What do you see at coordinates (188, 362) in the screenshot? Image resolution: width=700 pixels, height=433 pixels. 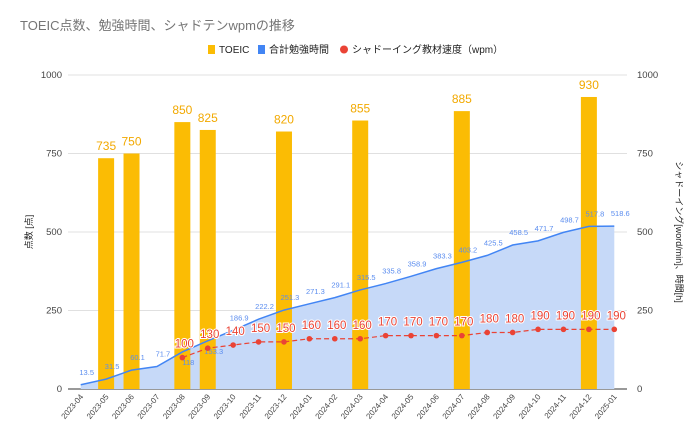 I see `data-label-study-hours: 118` at bounding box center [188, 362].